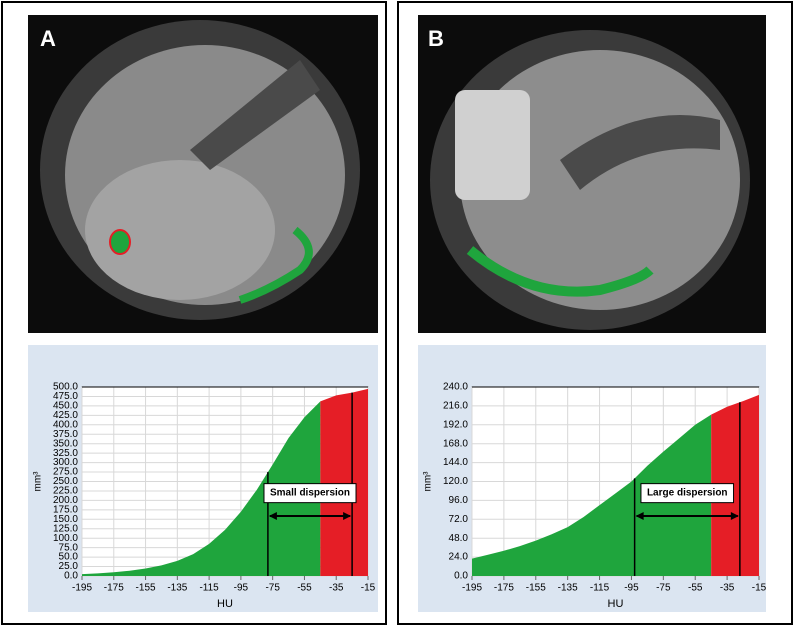 The width and height of the screenshot is (796, 634). I want to click on y-tick-label: 144.0, so click(455, 462).